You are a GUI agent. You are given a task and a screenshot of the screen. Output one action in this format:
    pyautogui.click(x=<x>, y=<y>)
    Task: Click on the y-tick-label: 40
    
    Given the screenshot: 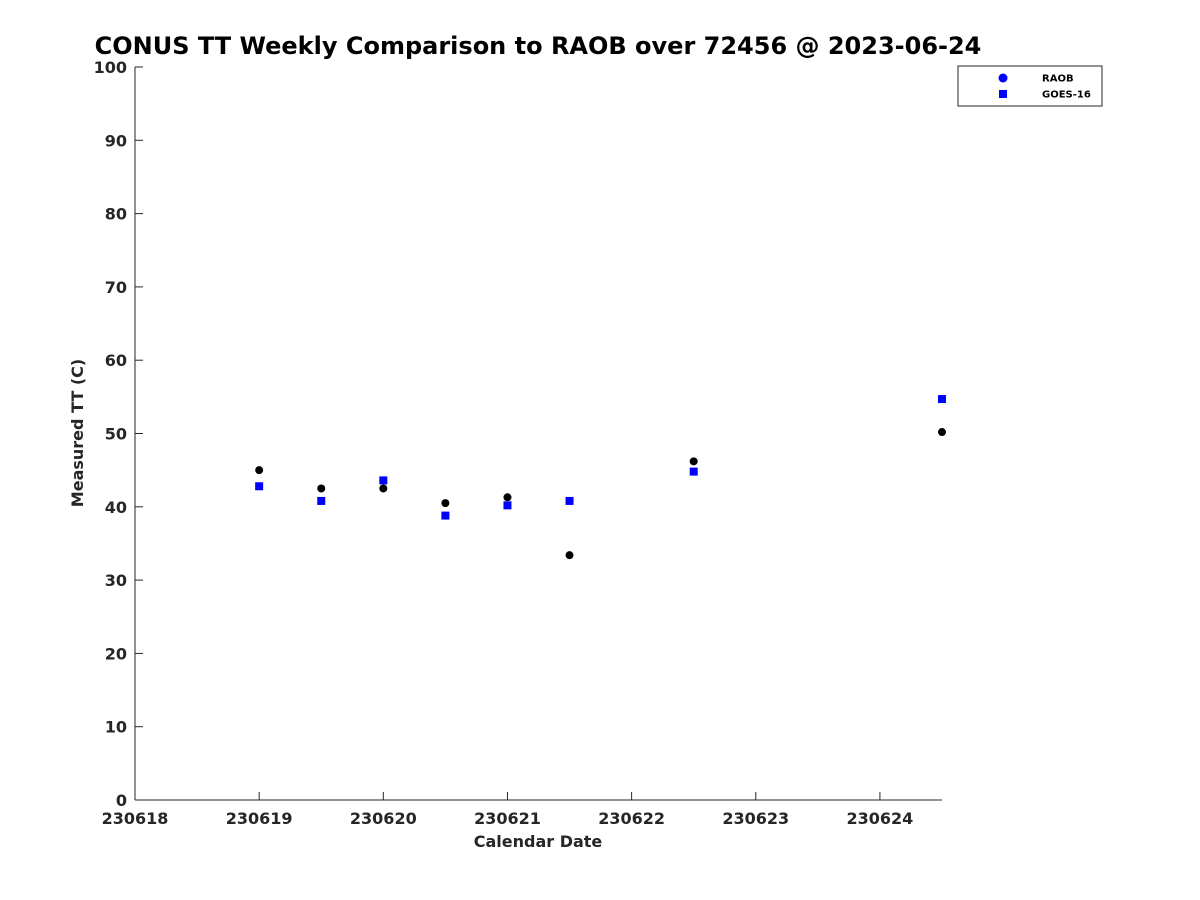 What is the action you would take?
    pyautogui.click(x=116, y=507)
    